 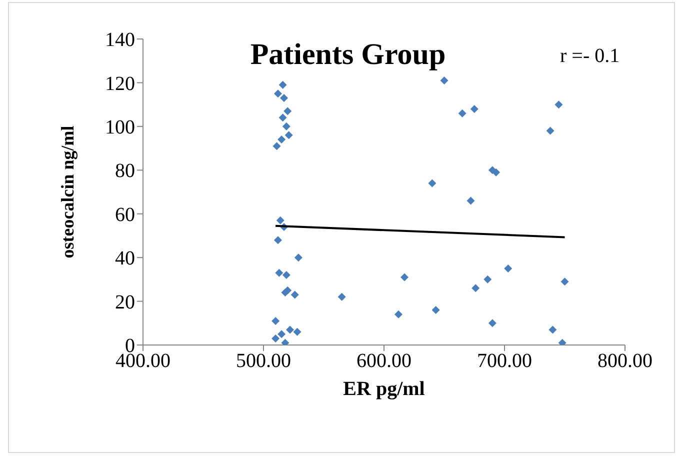 I want to click on chart-title: Patients Group, so click(x=348, y=54).